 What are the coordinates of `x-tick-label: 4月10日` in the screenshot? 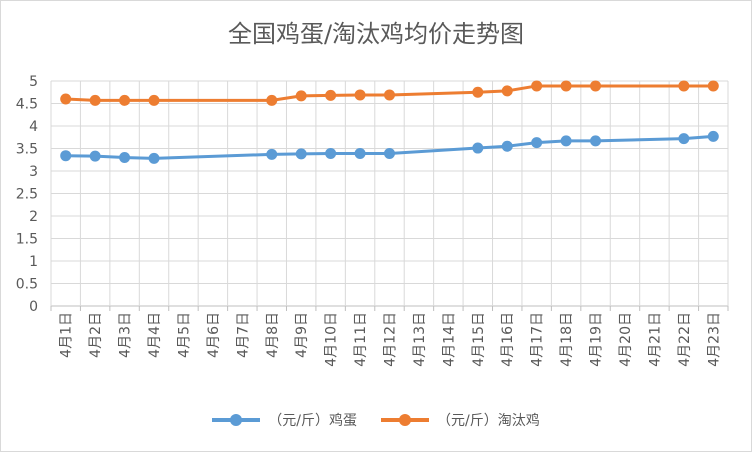 It's located at (332, 339).